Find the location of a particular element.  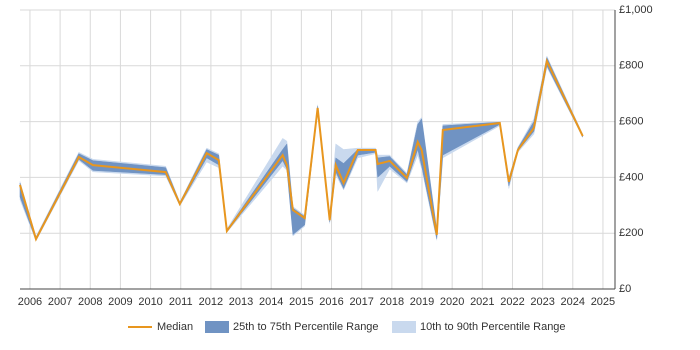

x-tick-label: 2007 is located at coordinates (60, 302).